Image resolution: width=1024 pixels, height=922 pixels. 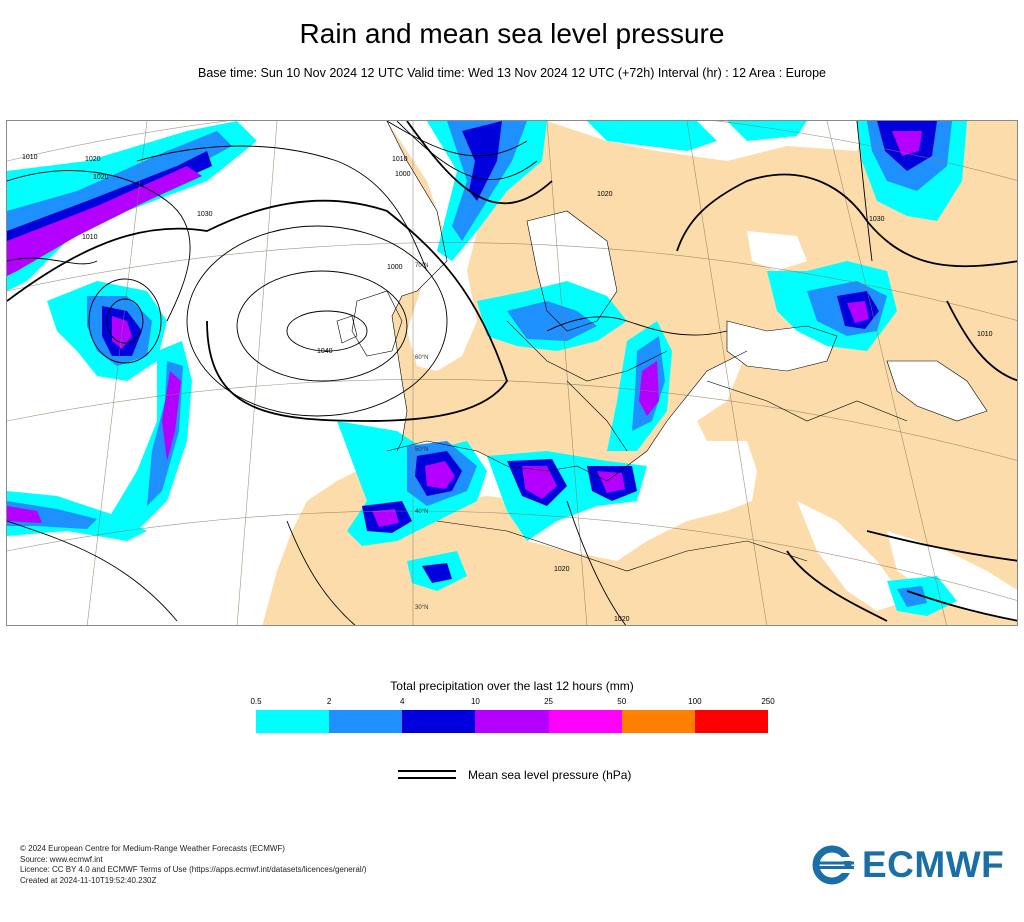 I want to click on colorbar-ticks: 0.5 2 4 10 25 50 100 250, so click(x=512, y=702).